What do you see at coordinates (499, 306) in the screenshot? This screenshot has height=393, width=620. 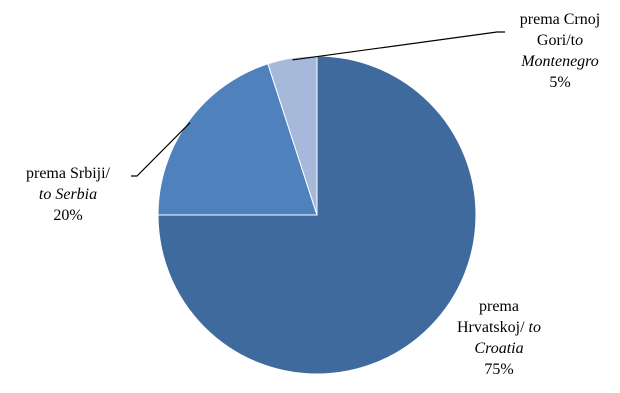 I see `slice-label-croatia-line1: prema` at bounding box center [499, 306].